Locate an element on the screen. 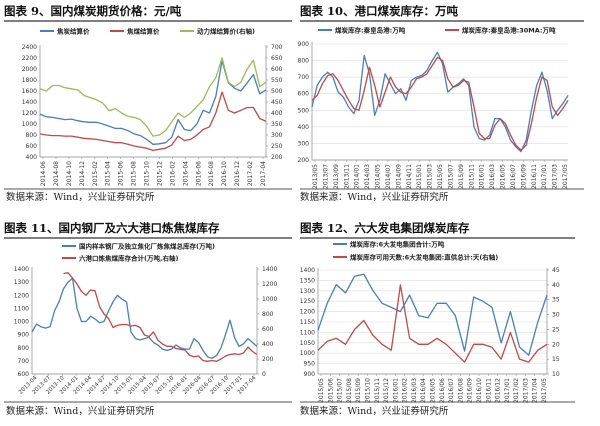  y-tick-label-right: 600 is located at coordinates (268, 329).